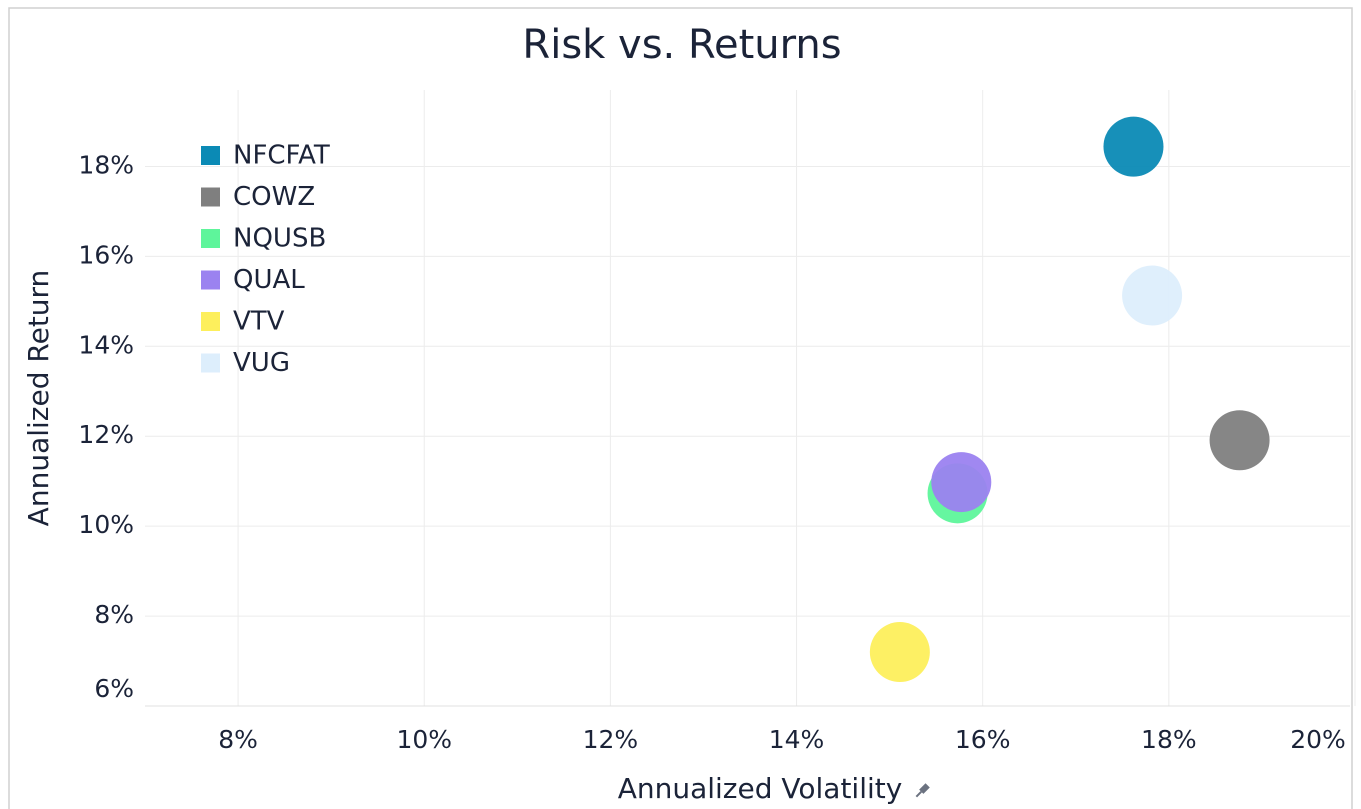  I want to click on x-tick-label: 20%, so click(1318, 739).